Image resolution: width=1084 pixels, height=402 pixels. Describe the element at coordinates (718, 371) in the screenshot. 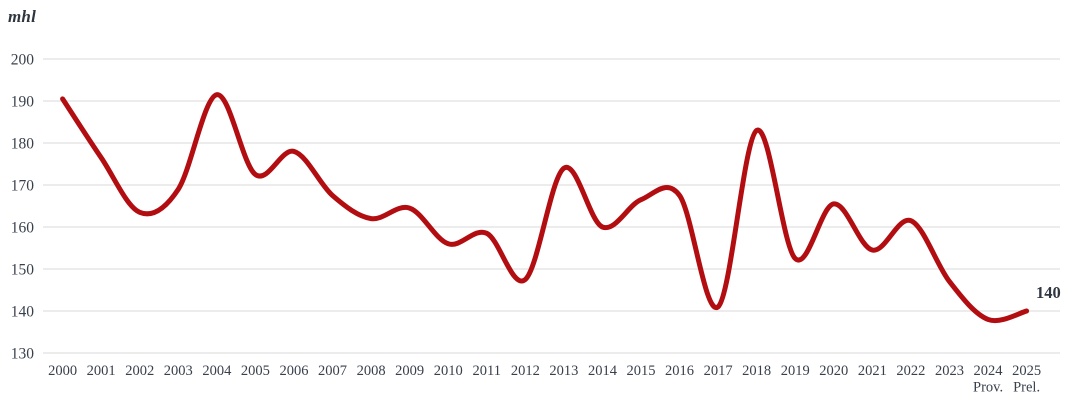

I see `x-tick-label: 2017` at that location.